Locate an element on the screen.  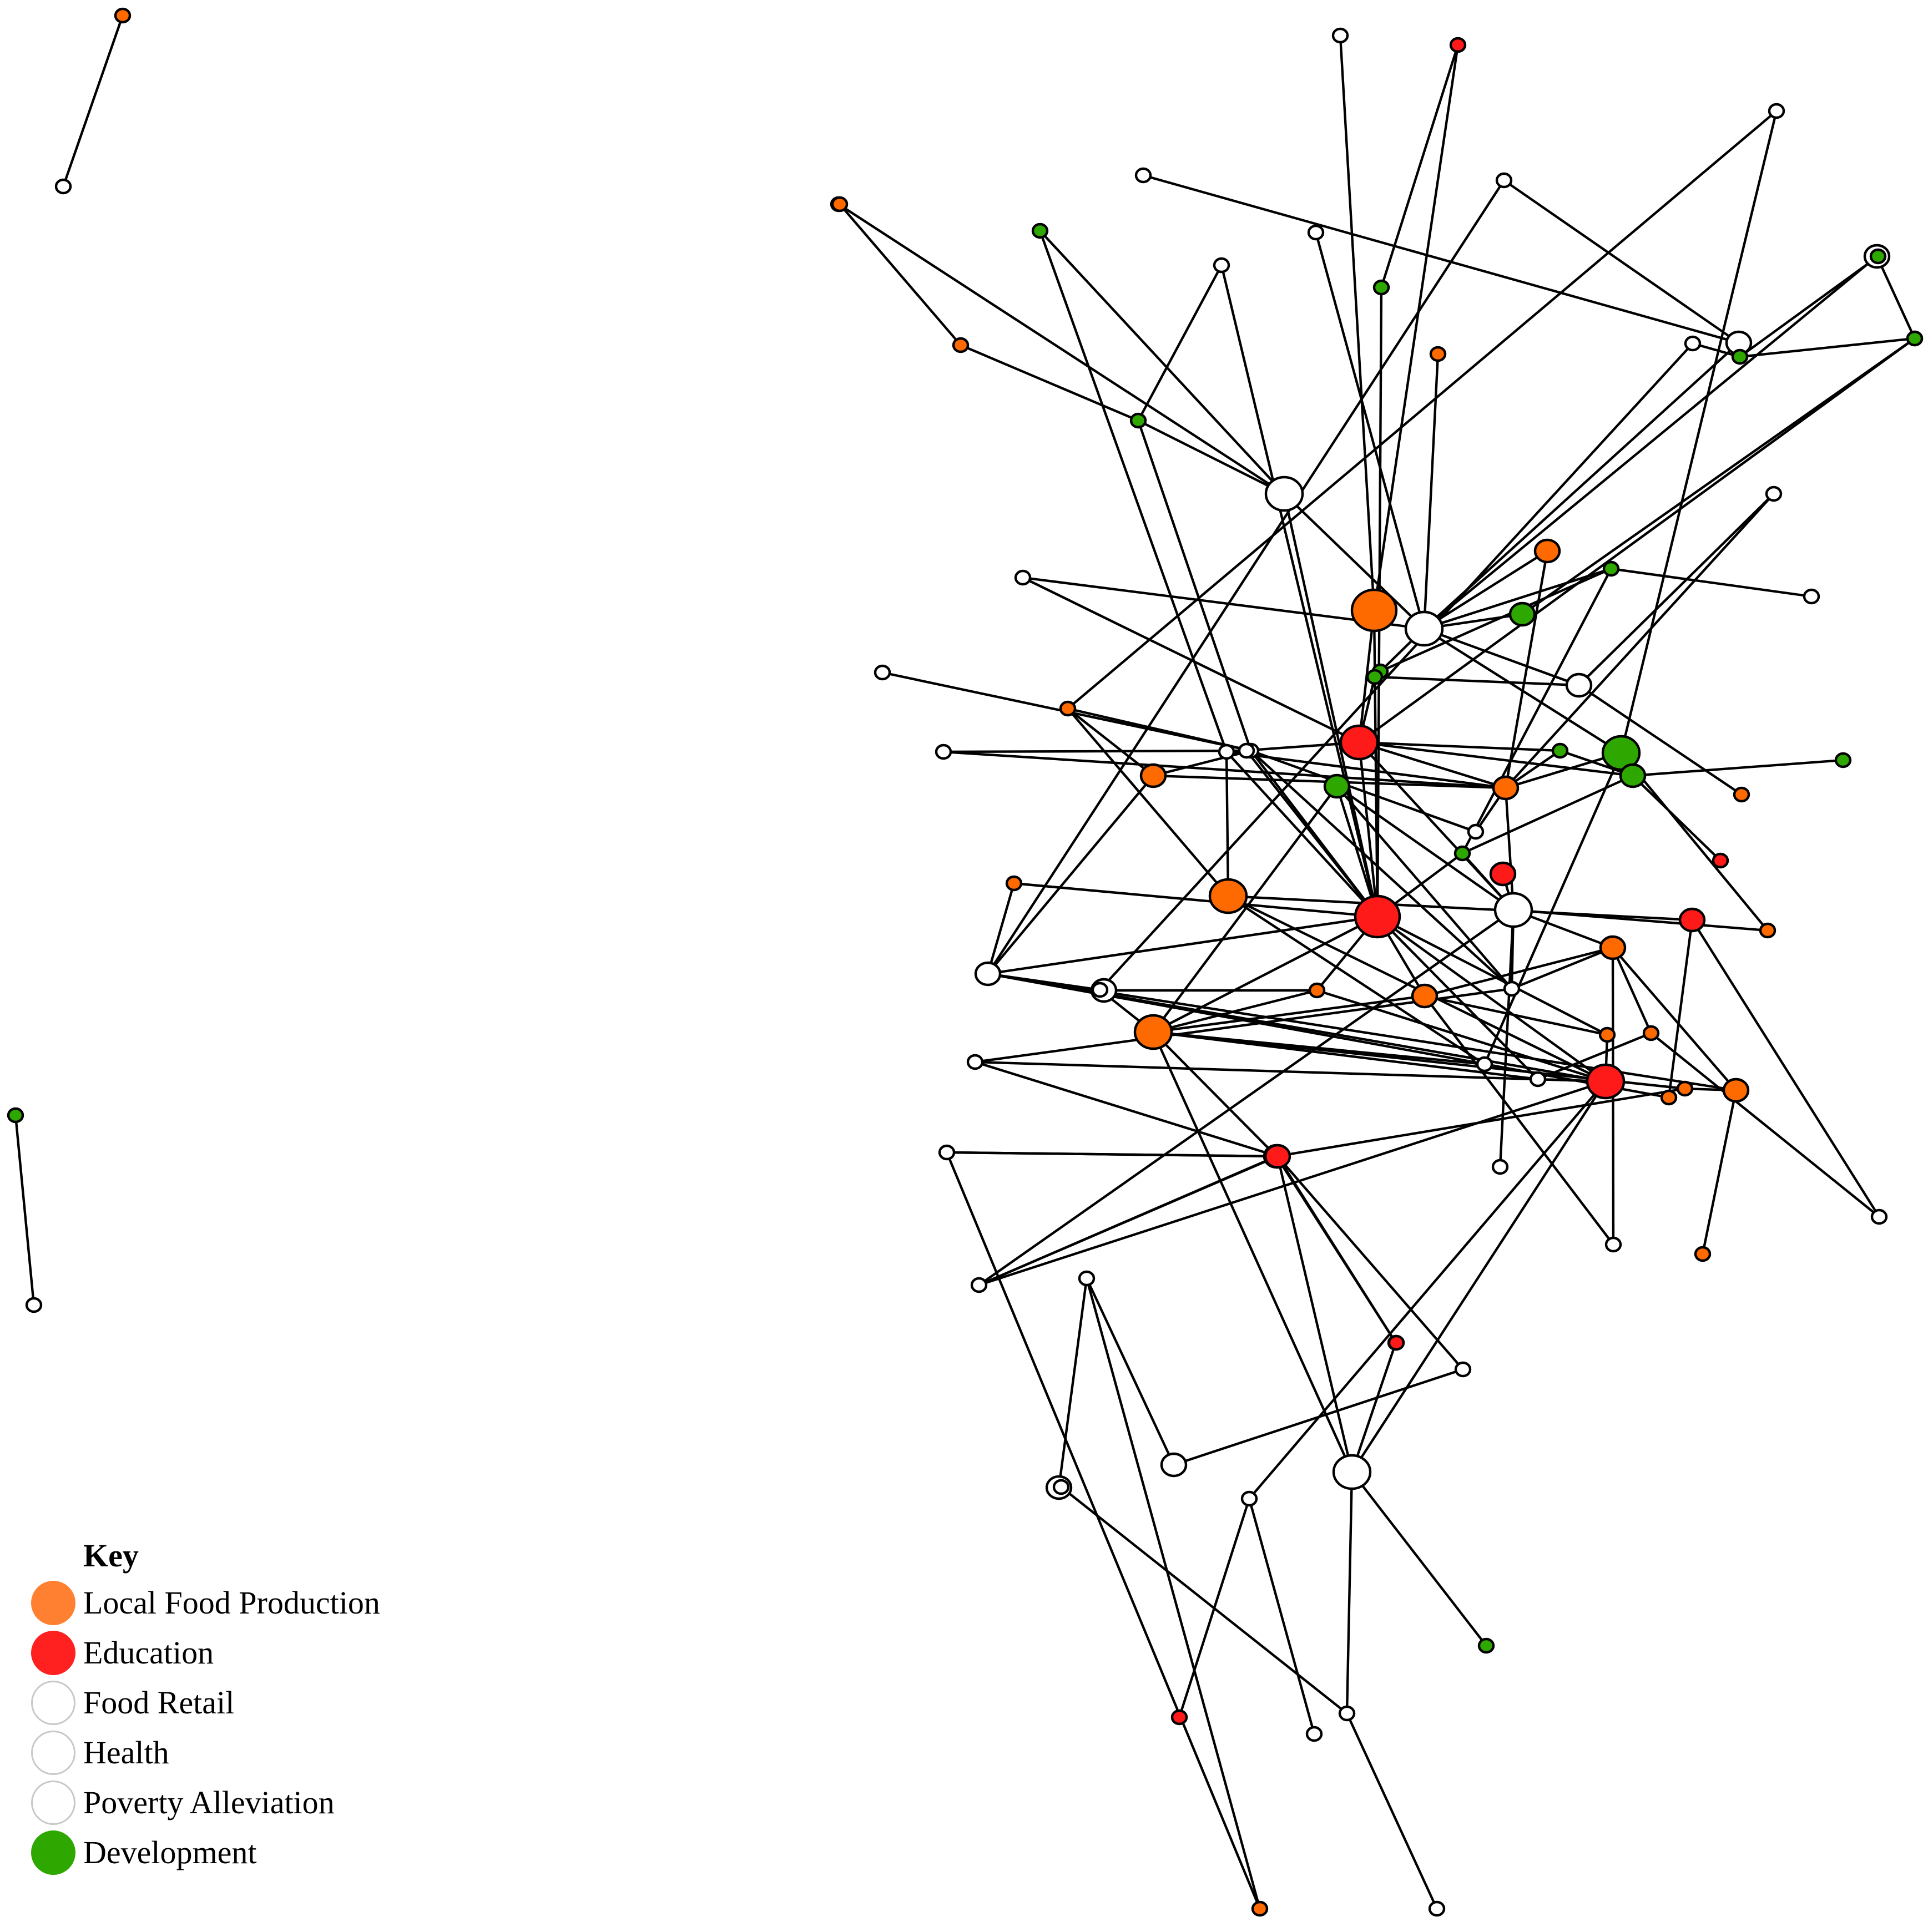
node-c40 is located at coordinates (1607, 1034).